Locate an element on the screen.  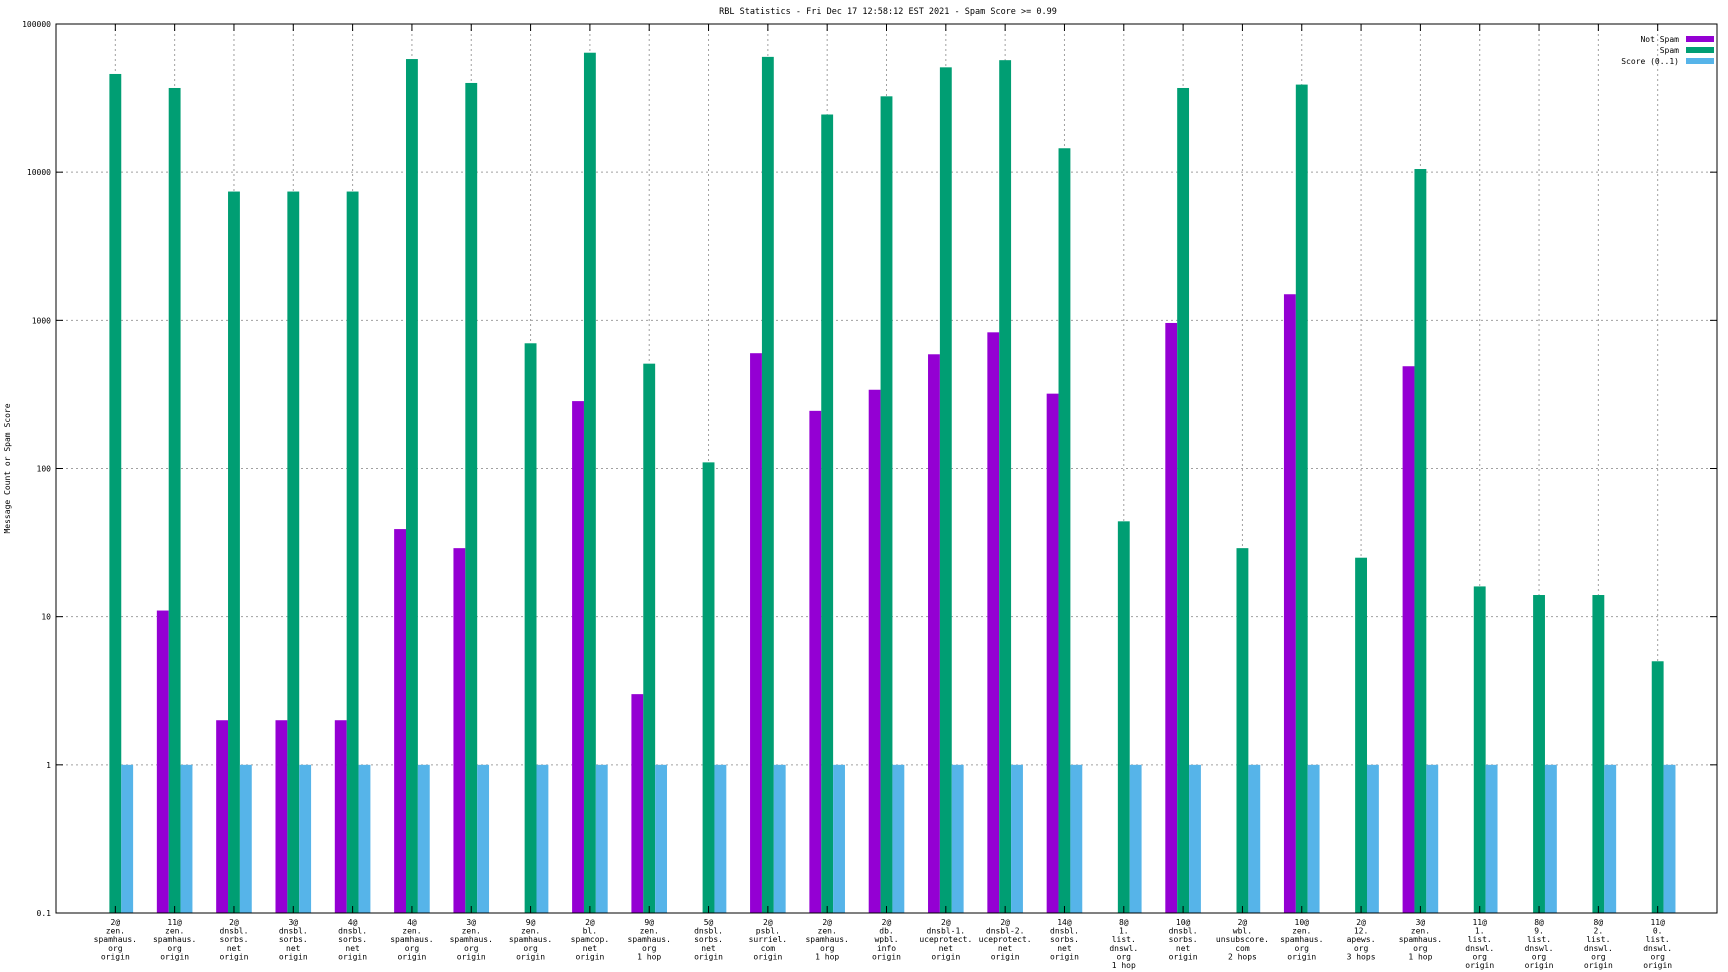
x-tick-label-line: 3 hops is located at coordinates (1361, 956).